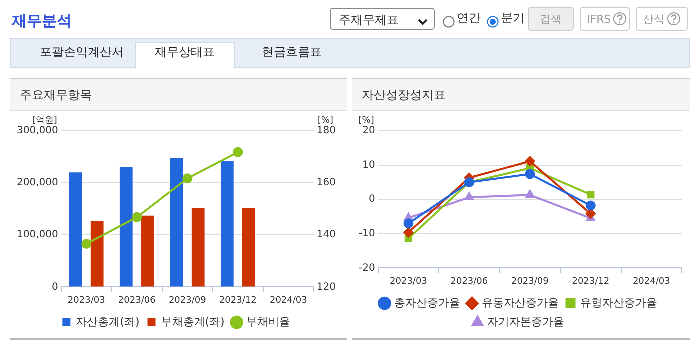  Describe the element at coordinates (525, 321) in the screenshot. I see `legend-label: 자기자본증가율` at that location.